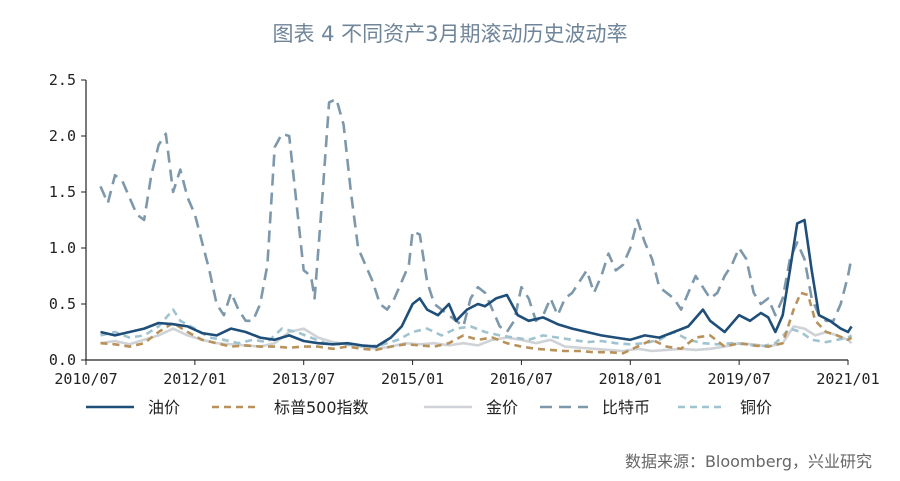  What do you see at coordinates (756, 407) in the screenshot?
I see `legend-label-4: 铜价` at bounding box center [756, 407].